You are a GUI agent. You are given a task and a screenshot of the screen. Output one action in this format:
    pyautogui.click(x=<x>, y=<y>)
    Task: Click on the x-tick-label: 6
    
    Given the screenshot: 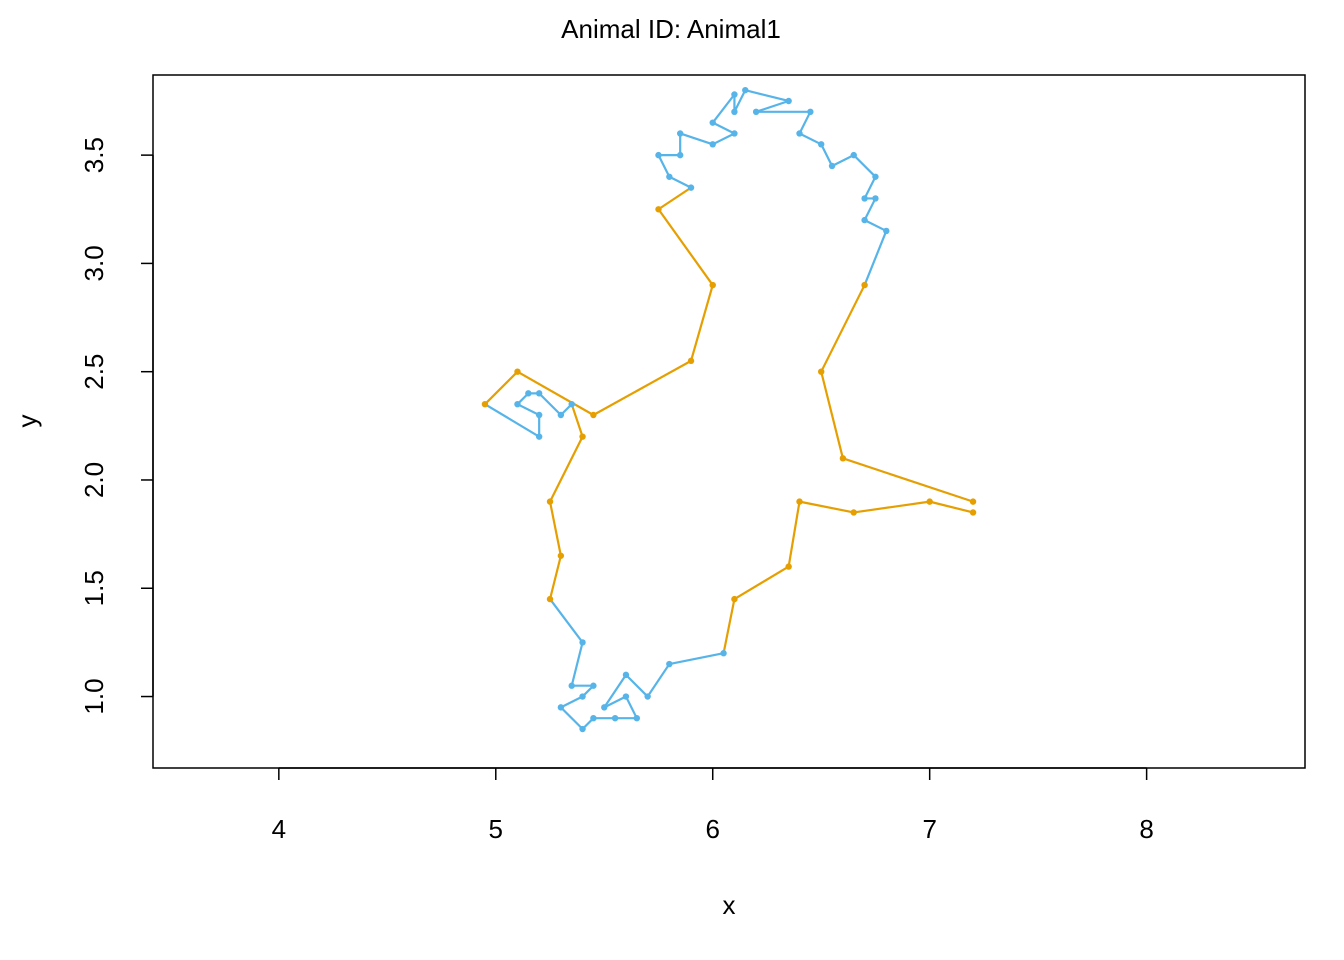 What is the action you would take?
    pyautogui.click(x=712, y=829)
    